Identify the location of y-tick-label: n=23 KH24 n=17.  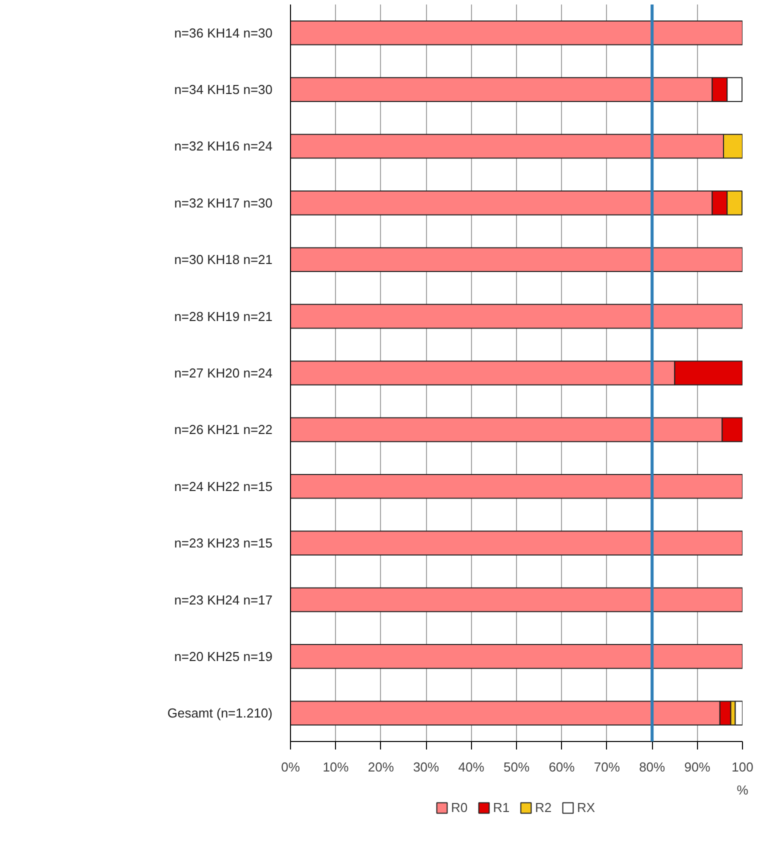
(223, 600).